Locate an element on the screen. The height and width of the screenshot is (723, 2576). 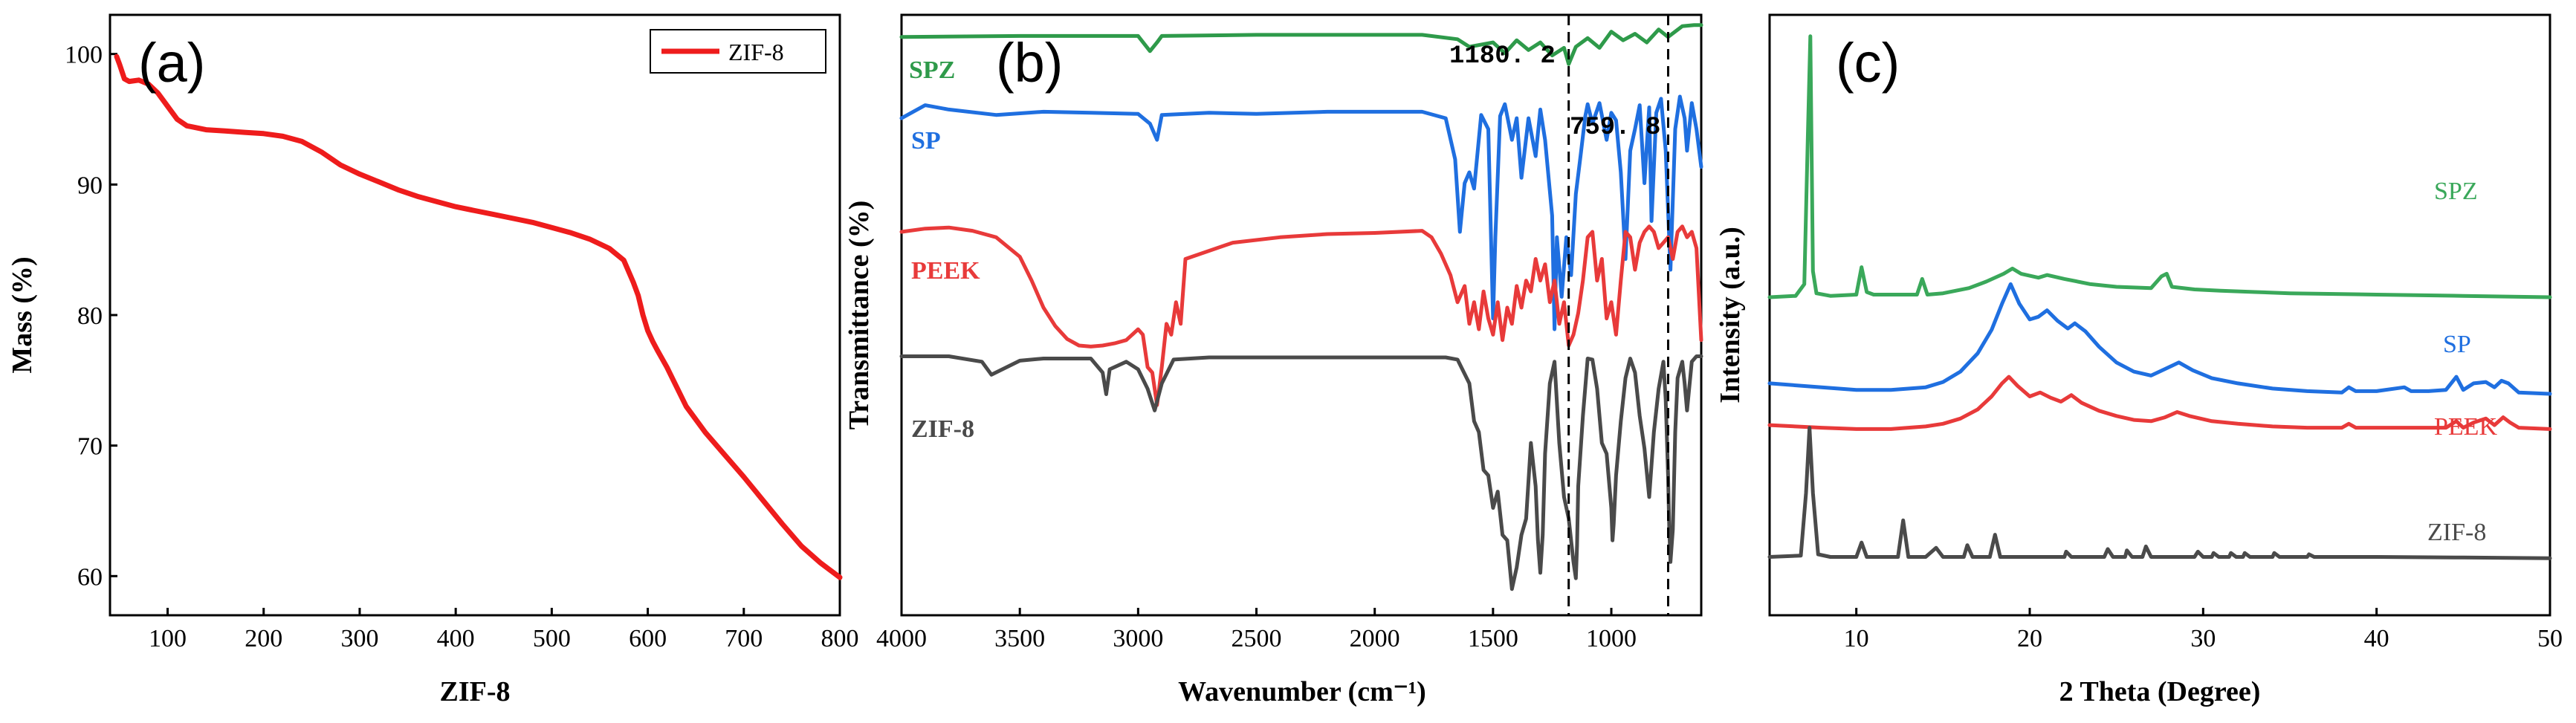
panel-a-x-tick-label-400: 400 is located at coordinates (456, 638).